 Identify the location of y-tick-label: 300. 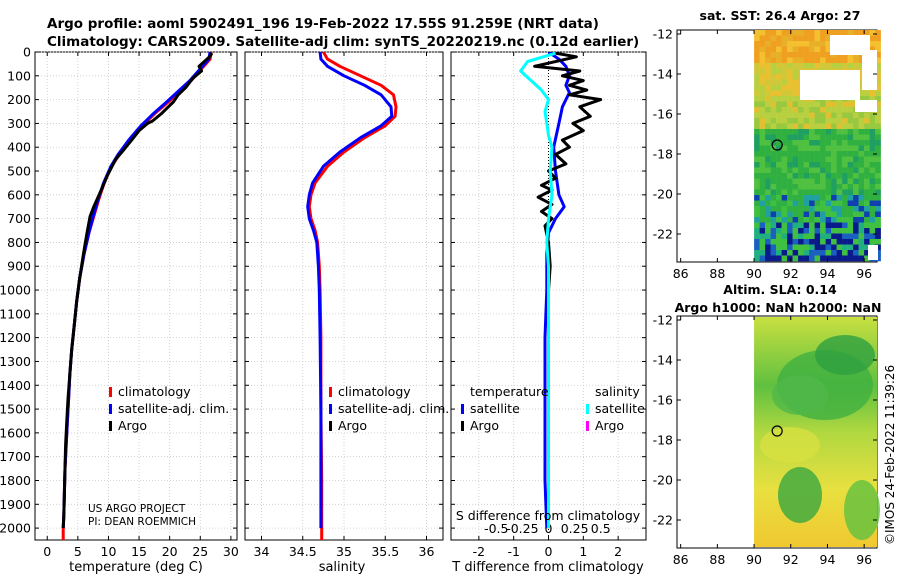
(19, 123).